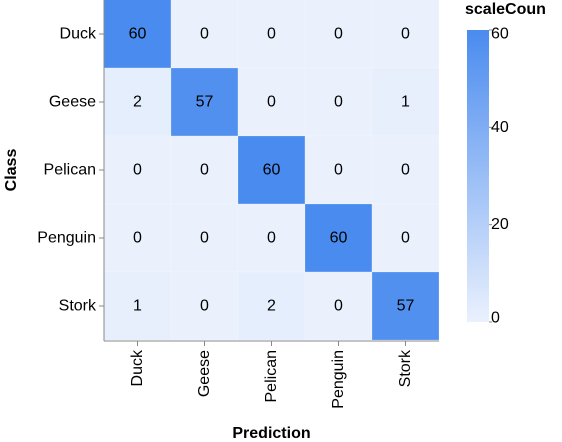 The width and height of the screenshot is (562, 442). Describe the element at coordinates (499, 176) in the screenshot. I see `legend-ticks: 0 20 40 60` at that location.